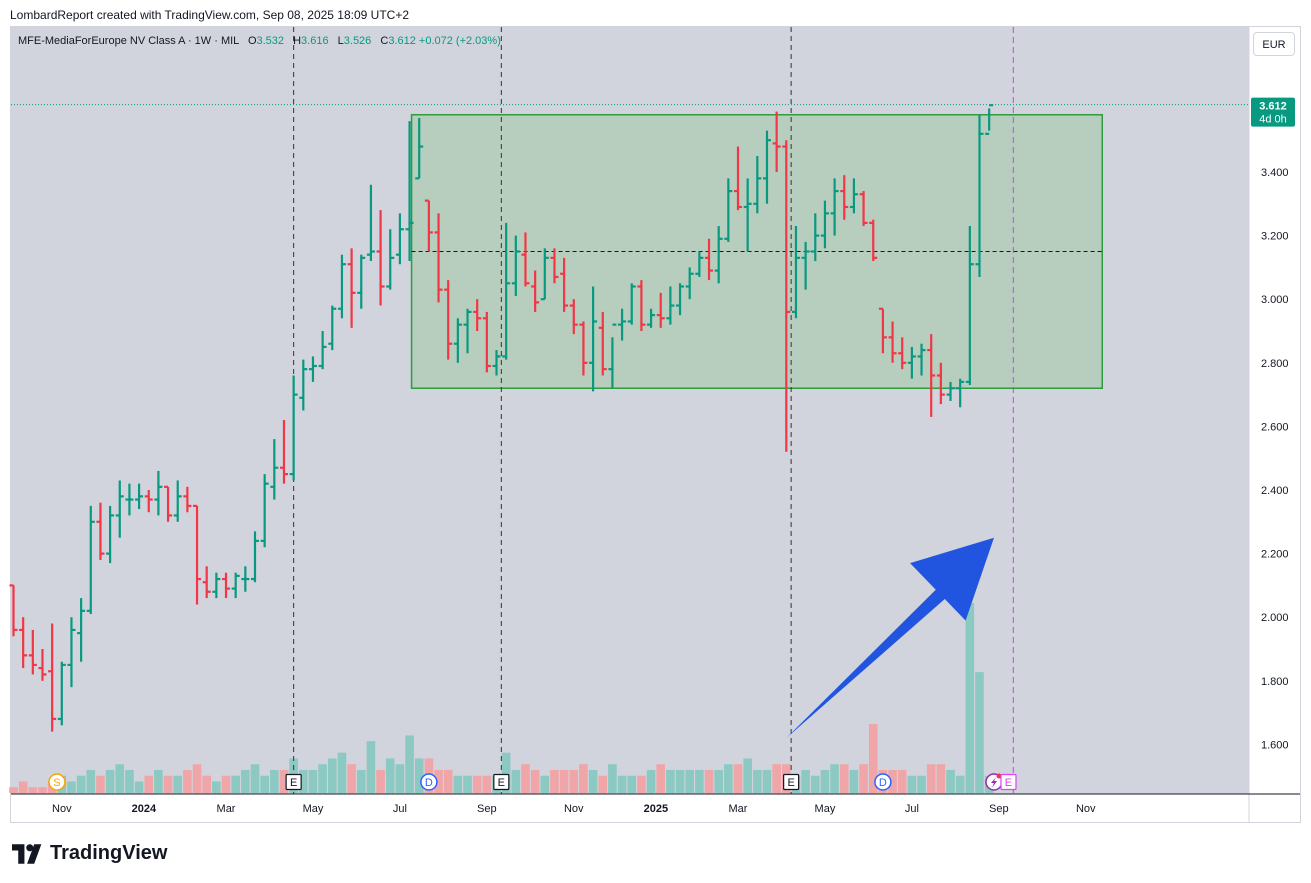 The width and height of the screenshot is (1311, 883). What do you see at coordinates (57, 782) in the screenshot?
I see `event-marker-split: S` at bounding box center [57, 782].